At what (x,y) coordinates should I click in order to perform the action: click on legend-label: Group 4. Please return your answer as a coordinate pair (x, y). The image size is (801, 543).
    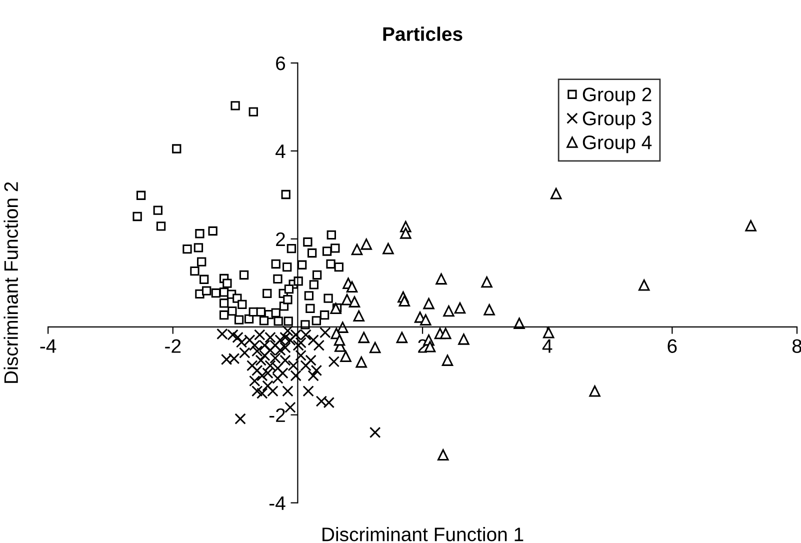
    Looking at the image, I should click on (617, 145).